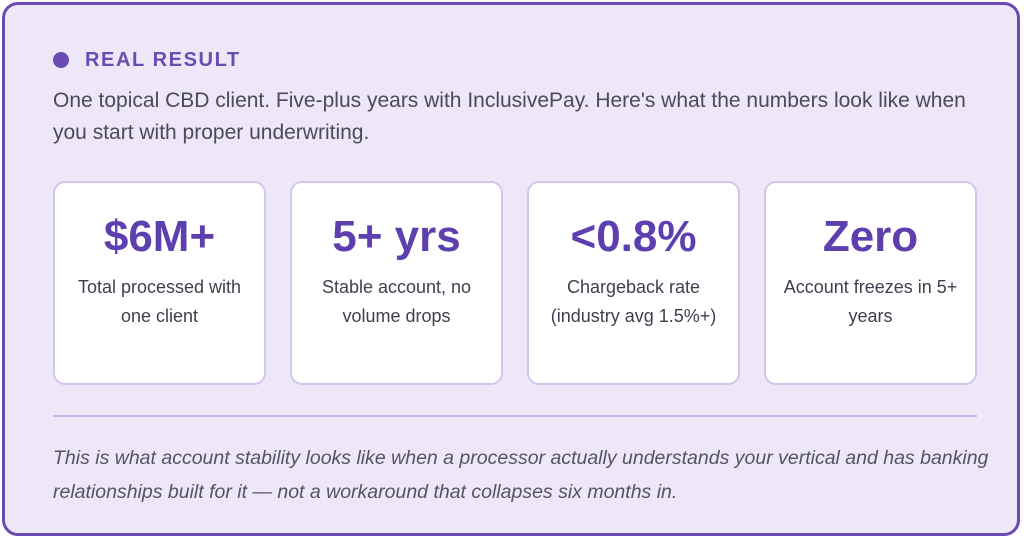  I want to click on stat-card-stable-account: 5+ yrs Stable account, no volume drops, so click(396, 283).